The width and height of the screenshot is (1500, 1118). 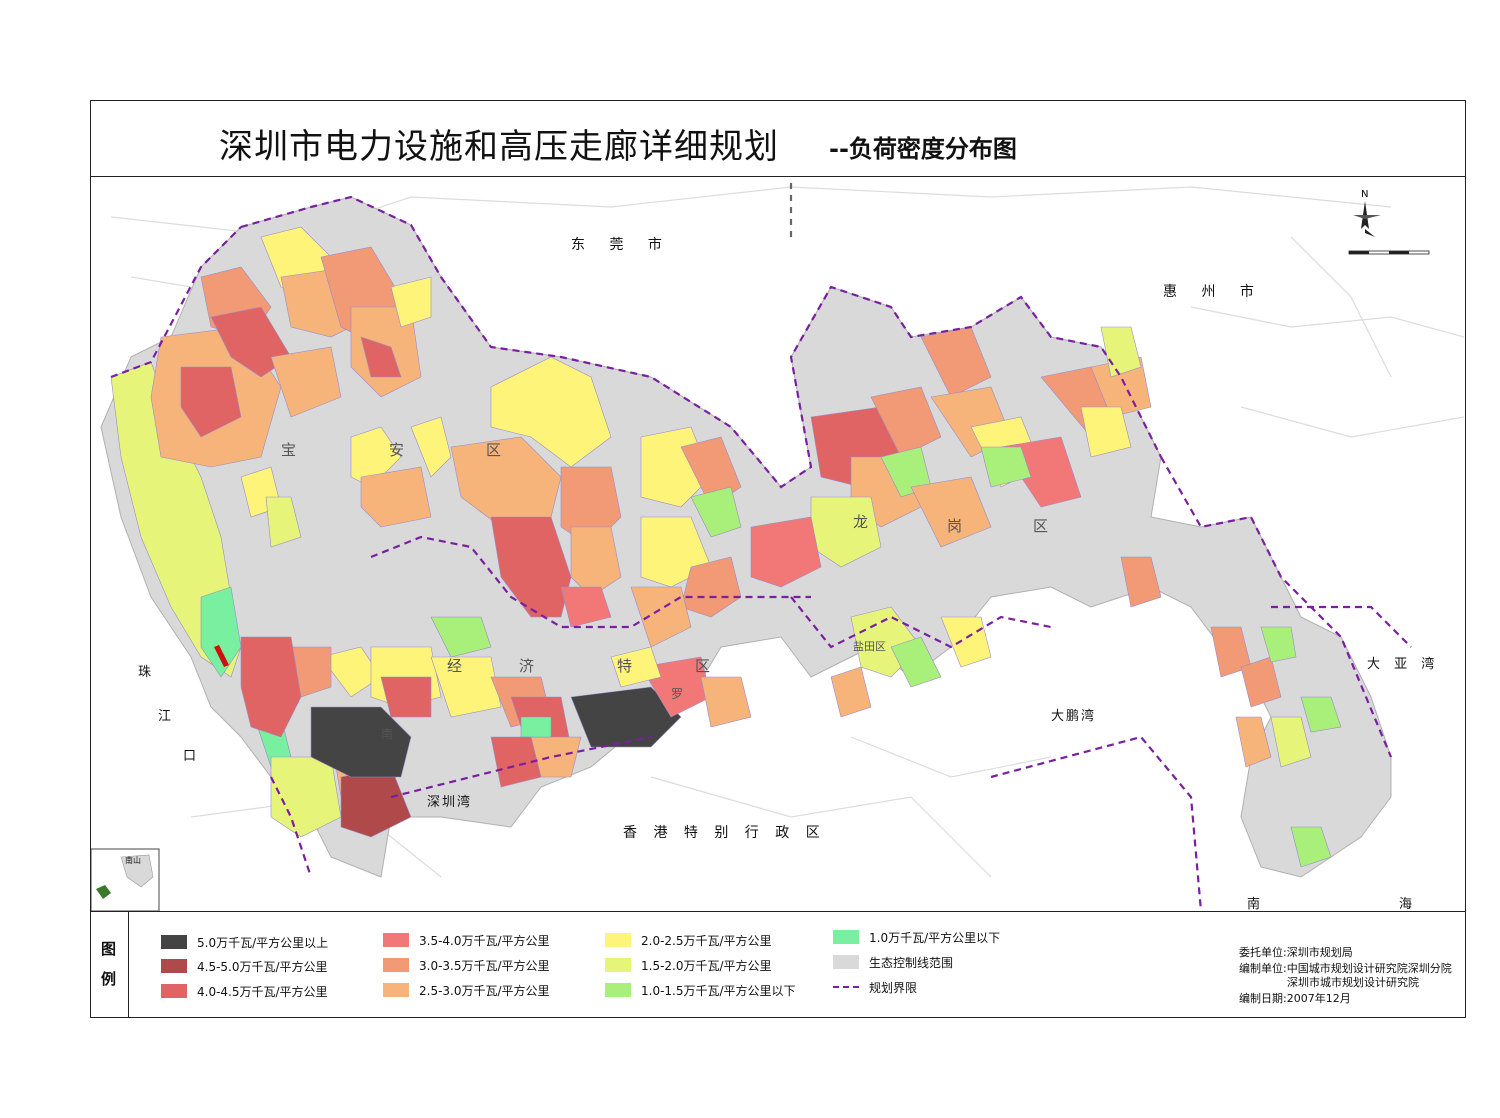 I want to click on legend-item: 5.0万千瓦/平方公里以上, so click(x=244, y=942).